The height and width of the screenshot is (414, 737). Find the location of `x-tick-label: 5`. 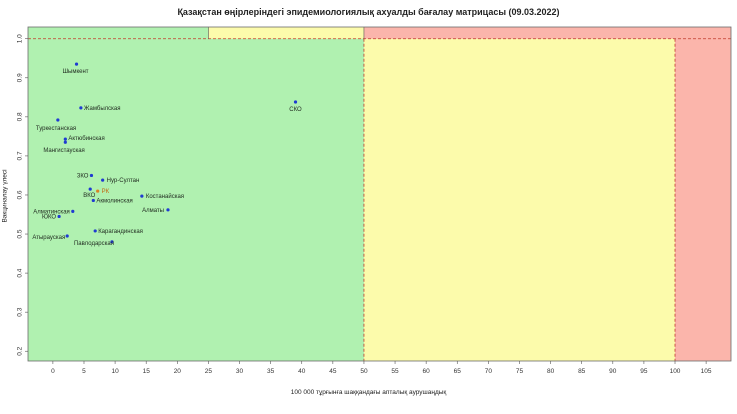

x-tick-label: 5 is located at coordinates (84, 371).